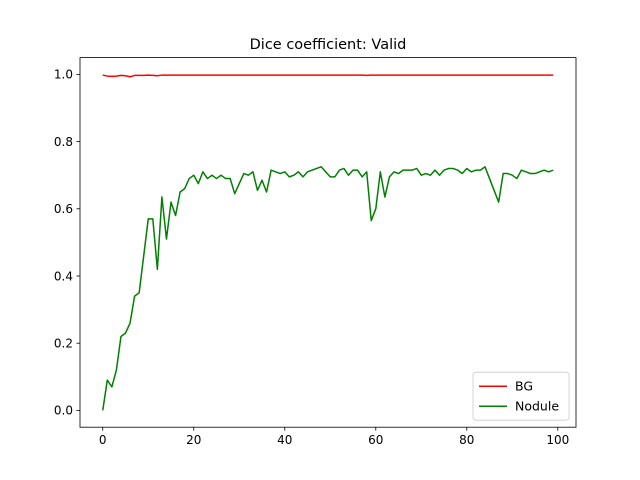 Image resolution: width=640 pixels, height=480 pixels. I want to click on x-axis: 0 20 40 60 80 100, so click(334, 437).